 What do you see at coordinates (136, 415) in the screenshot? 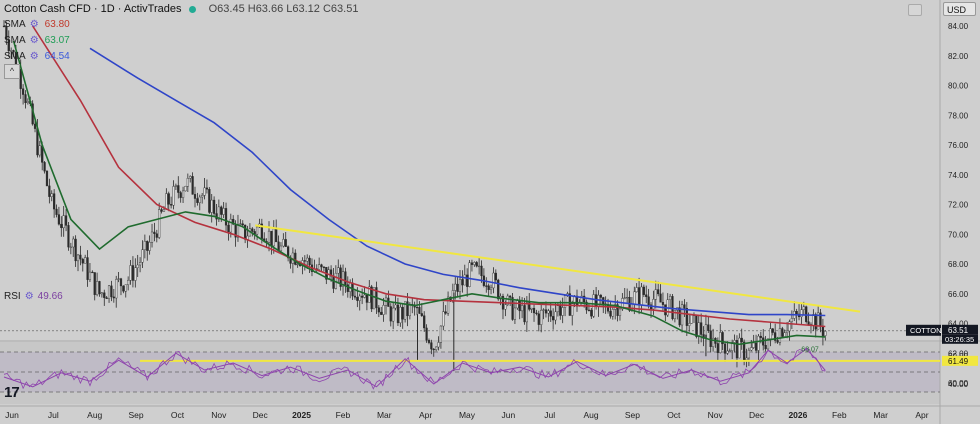
I see `time-tick-label: Sep` at bounding box center [136, 415].